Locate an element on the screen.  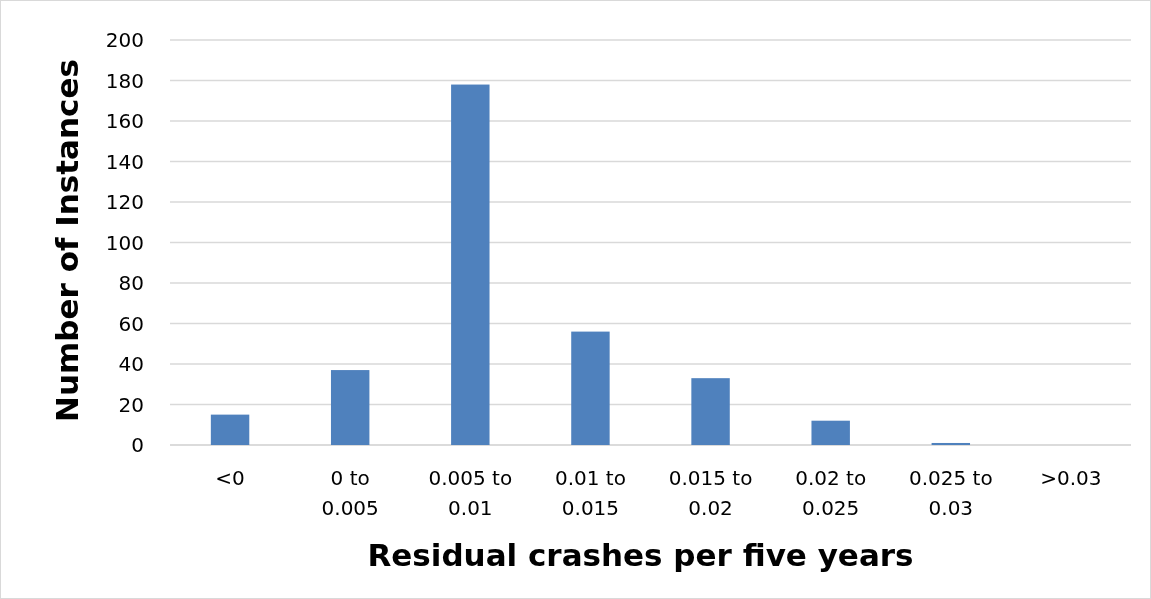
y-axis-title: Number of Instances is located at coordinates (67, 240).